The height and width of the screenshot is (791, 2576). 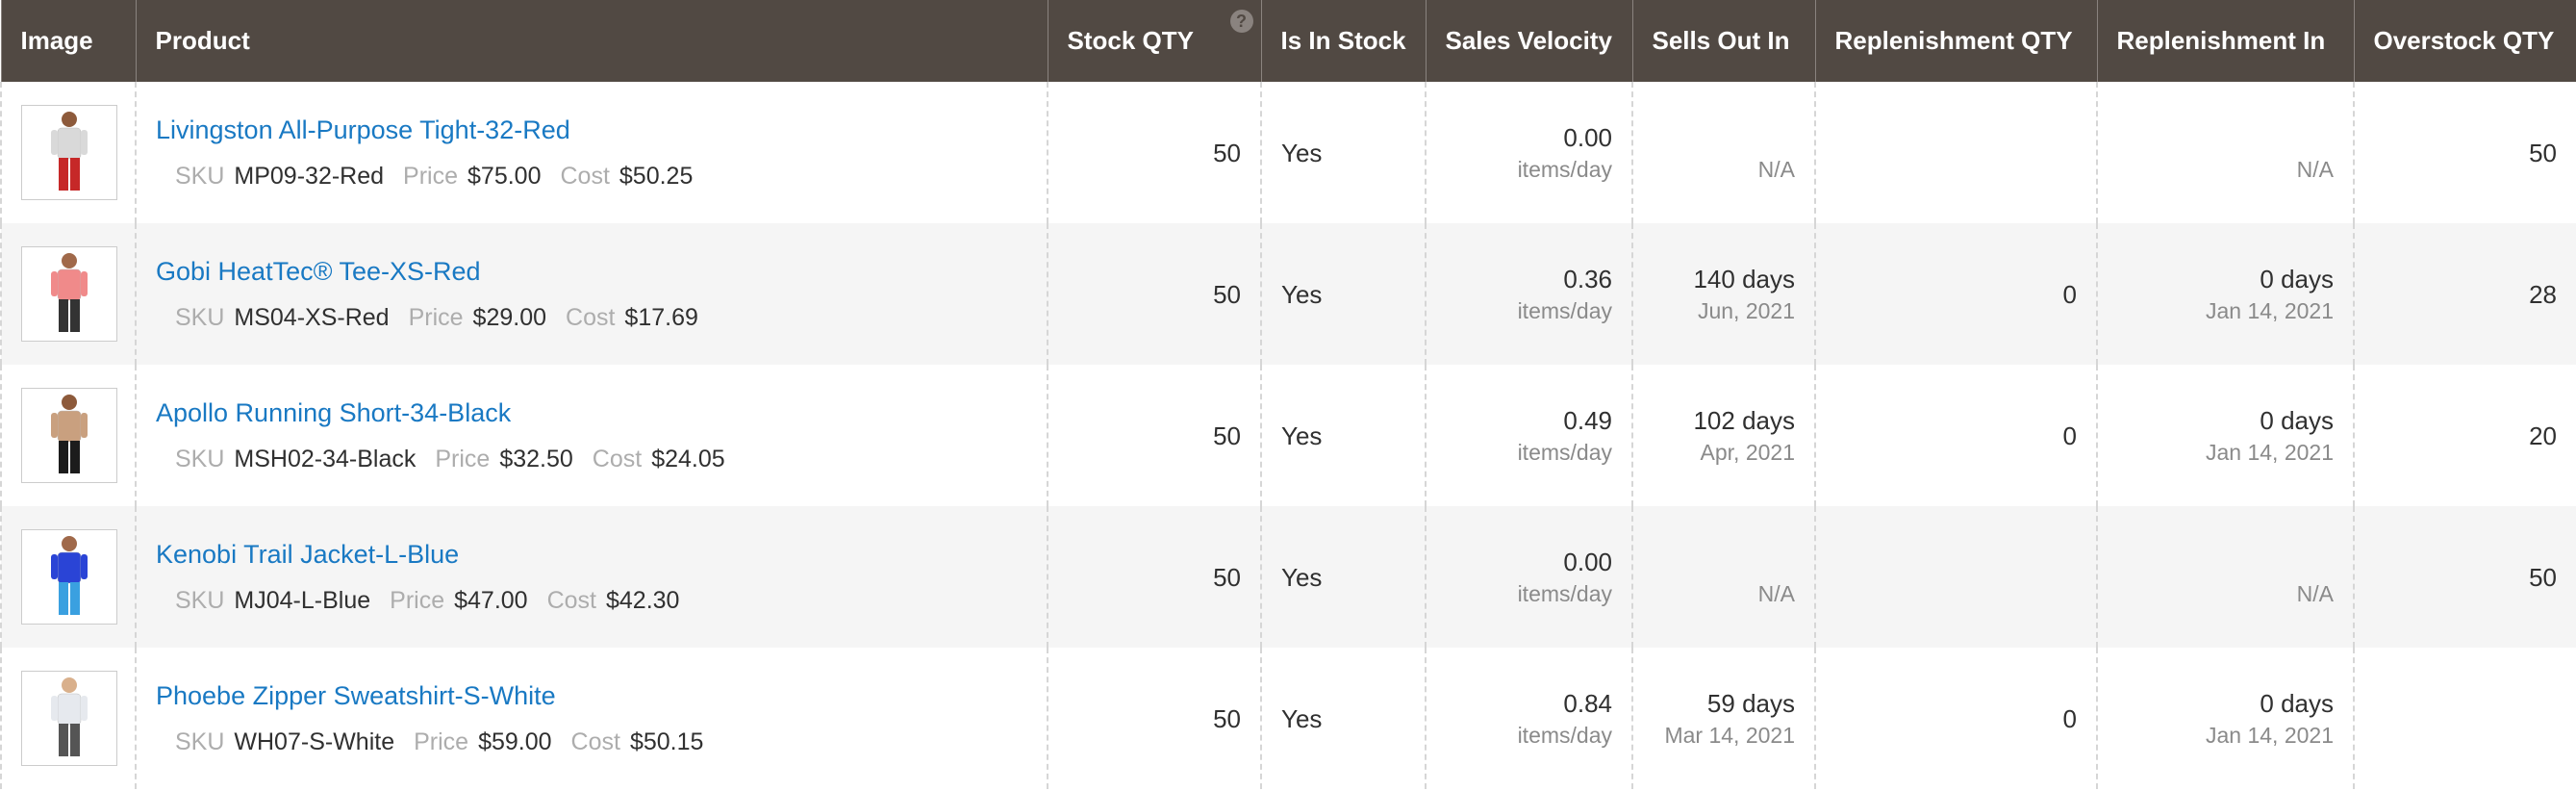 What do you see at coordinates (318, 271) in the screenshot?
I see `product-link: Gobi HeatTec® Tee-XS-Red` at bounding box center [318, 271].